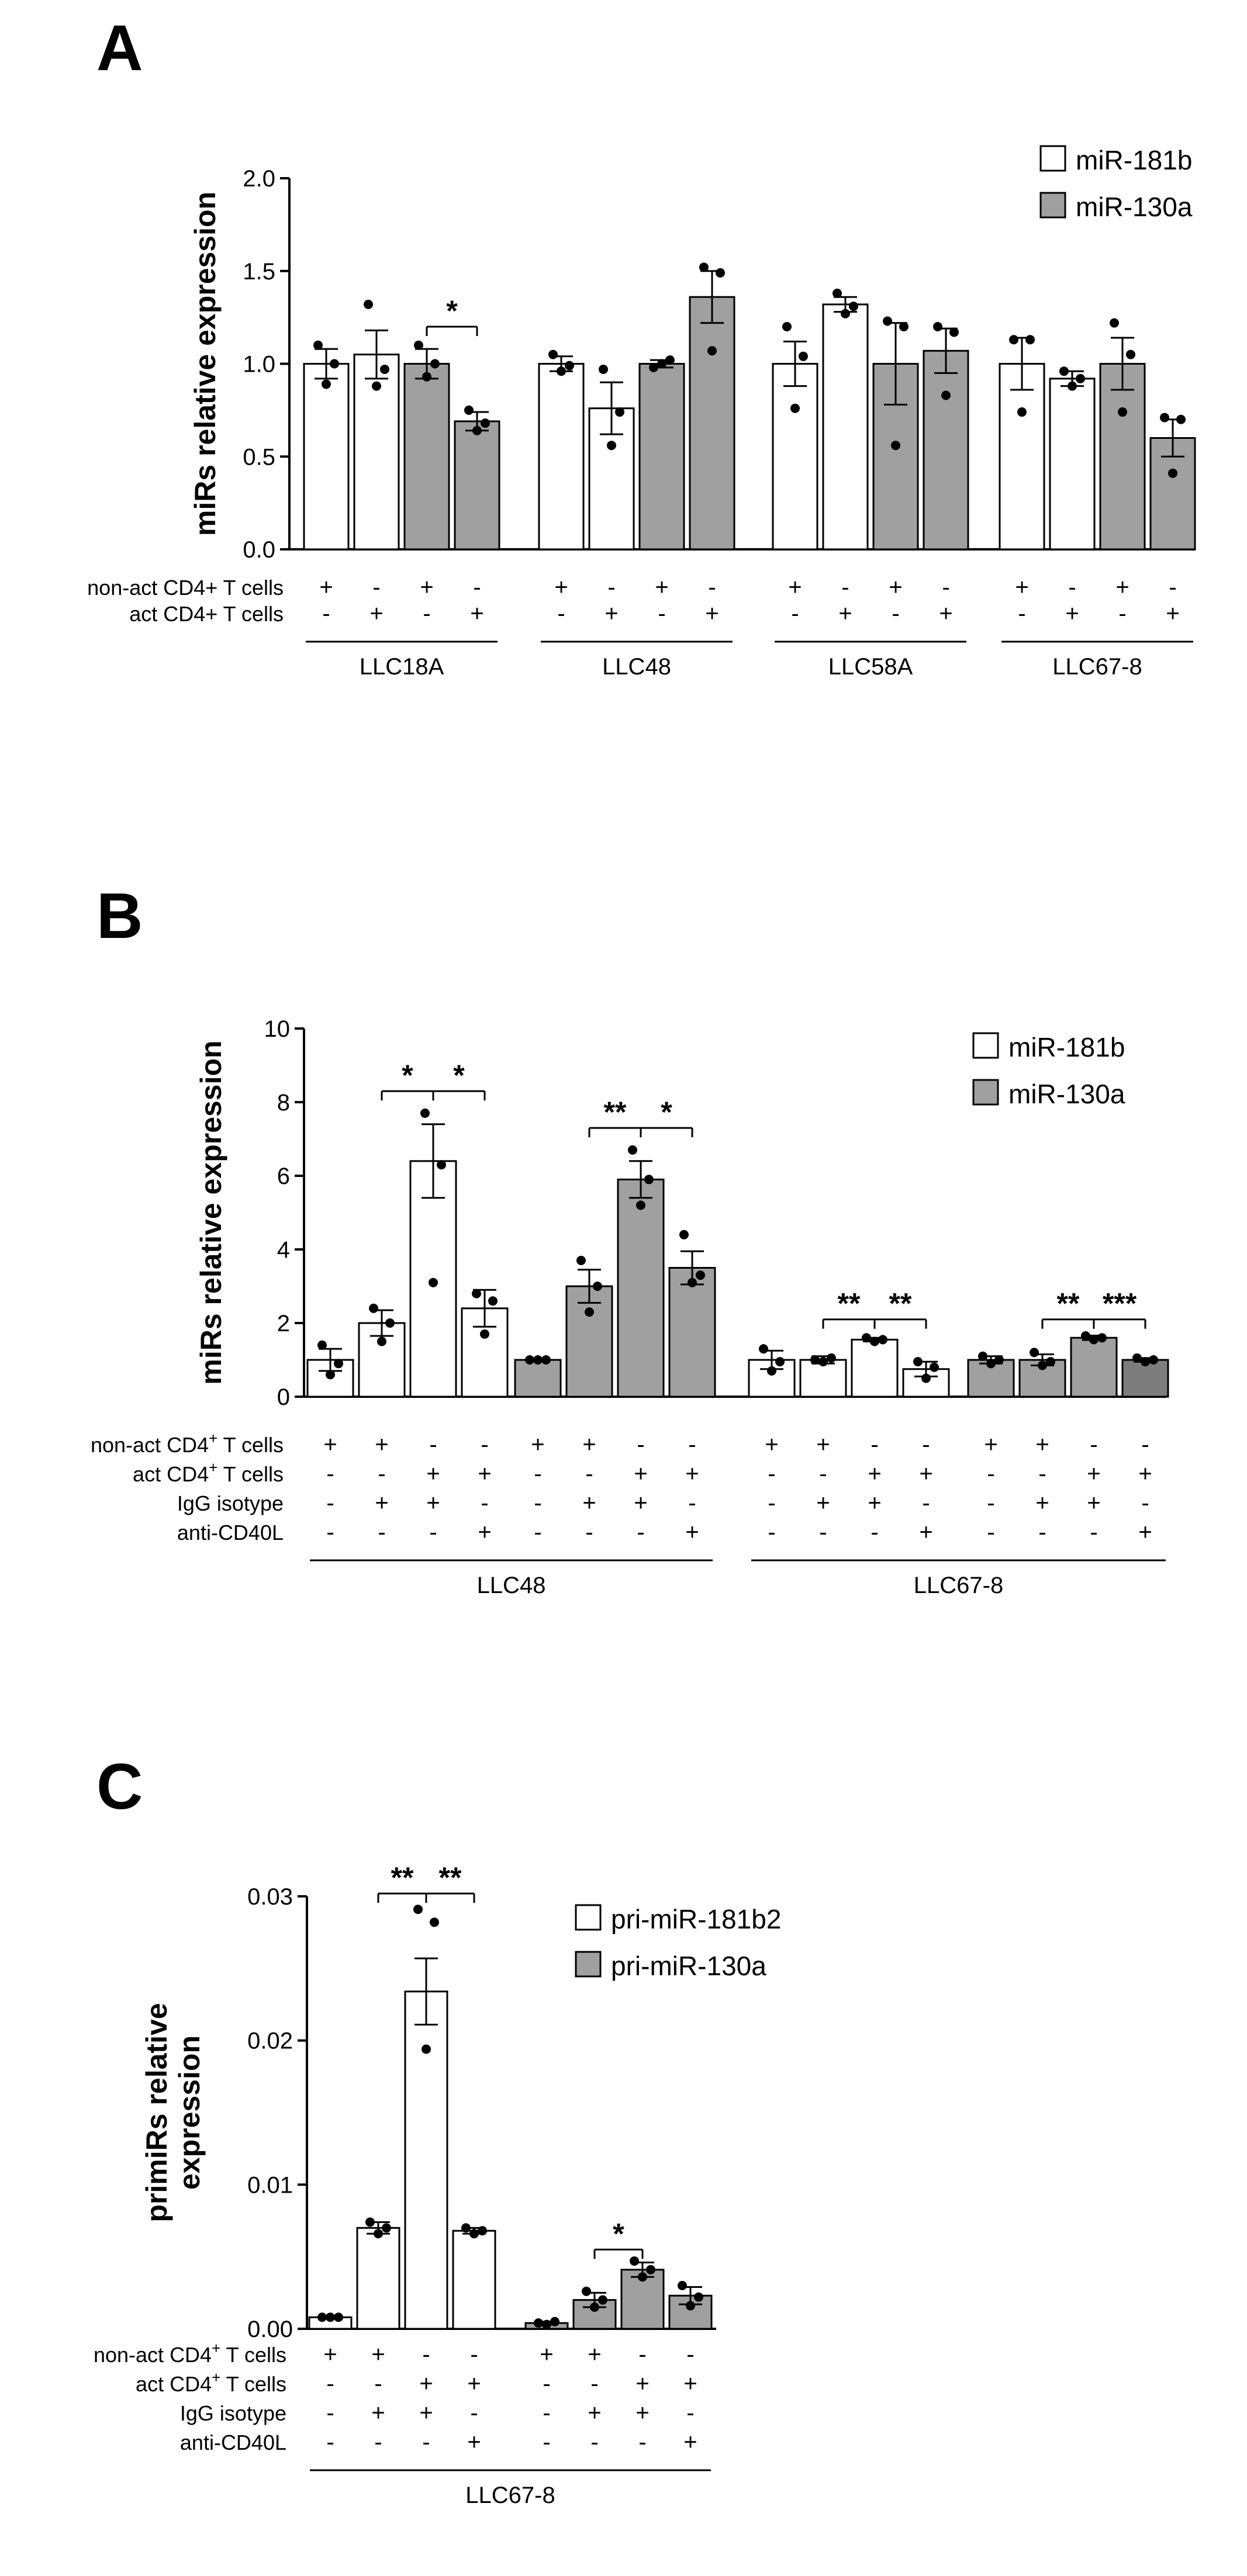 The image size is (1247, 2576). What do you see at coordinates (1134, 160) in the screenshot?
I see `legend-label: miR-181b` at bounding box center [1134, 160].